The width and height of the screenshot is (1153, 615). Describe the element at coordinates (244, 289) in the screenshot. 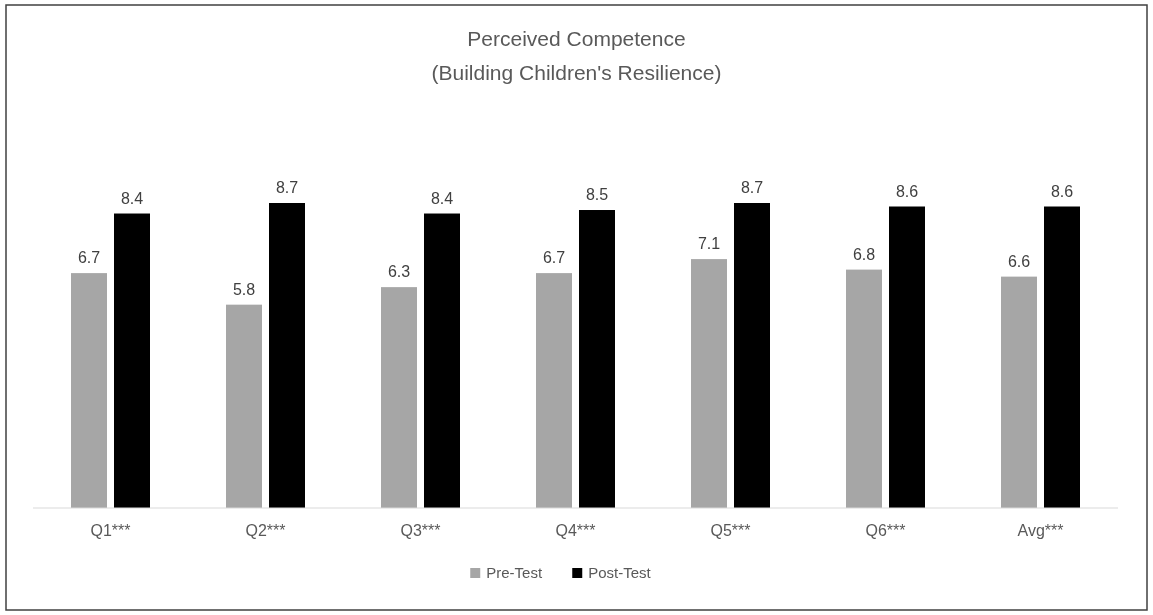

I see `data-label: 5.8` at that location.